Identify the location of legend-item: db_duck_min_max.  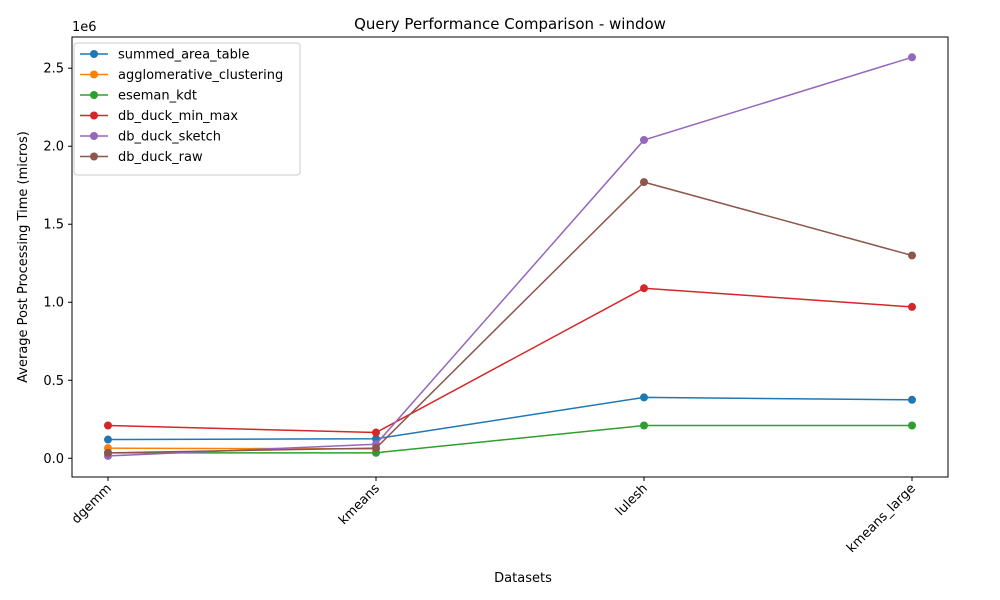
(159, 116).